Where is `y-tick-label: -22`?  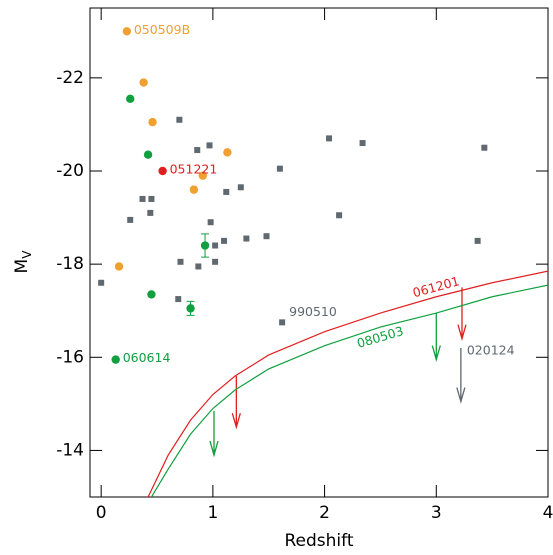
y-tick-label: -22 is located at coordinates (70, 78).